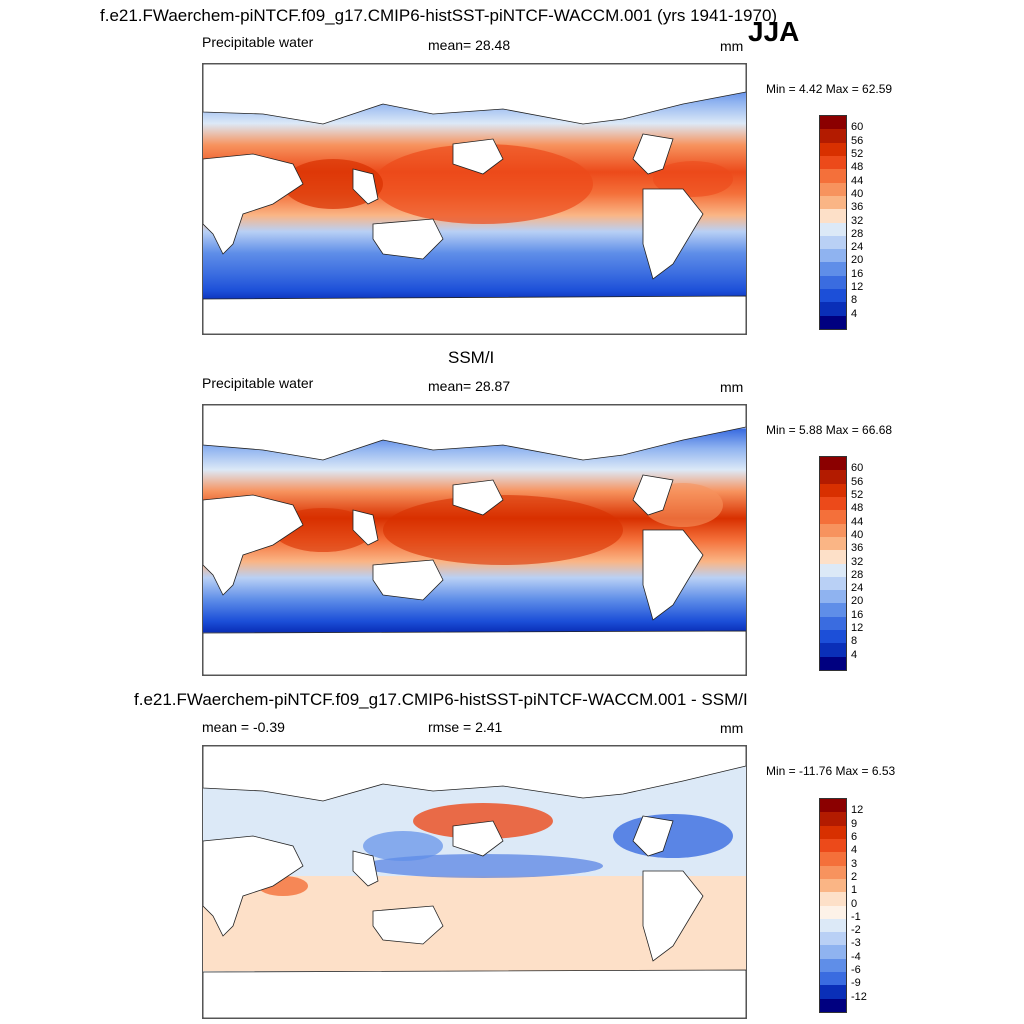 The image size is (1024, 1024). I want to click on colorbar-tick-label: 24, so click(857, 588).